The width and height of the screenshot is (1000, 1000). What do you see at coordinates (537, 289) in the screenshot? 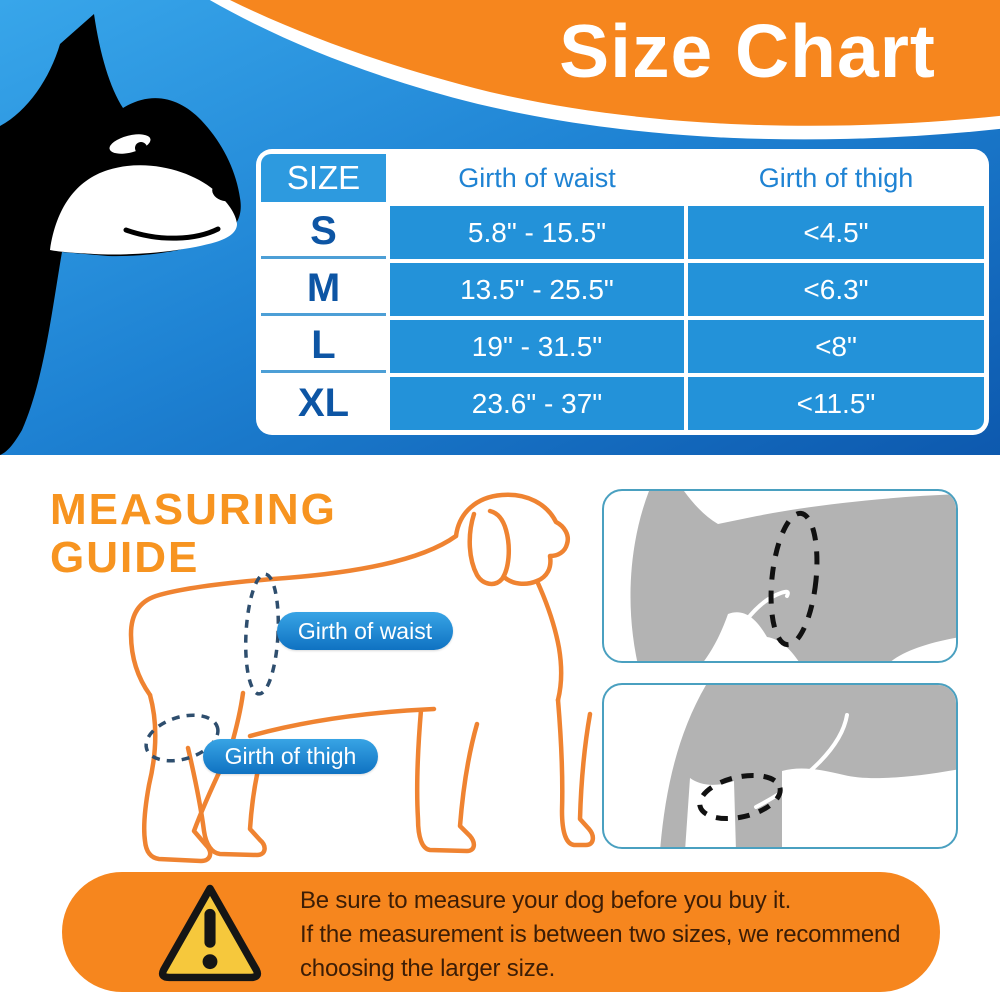
I see `waist-cell-m: 13.5" - 25.5"` at bounding box center [537, 289].